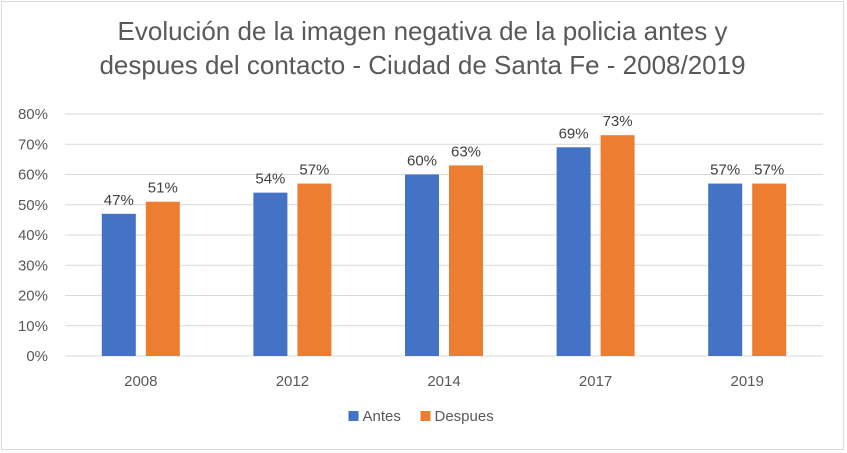 This screenshot has height=453, width=847. Describe the element at coordinates (33, 265) in the screenshot. I see `y-tick-label: 30%` at that location.